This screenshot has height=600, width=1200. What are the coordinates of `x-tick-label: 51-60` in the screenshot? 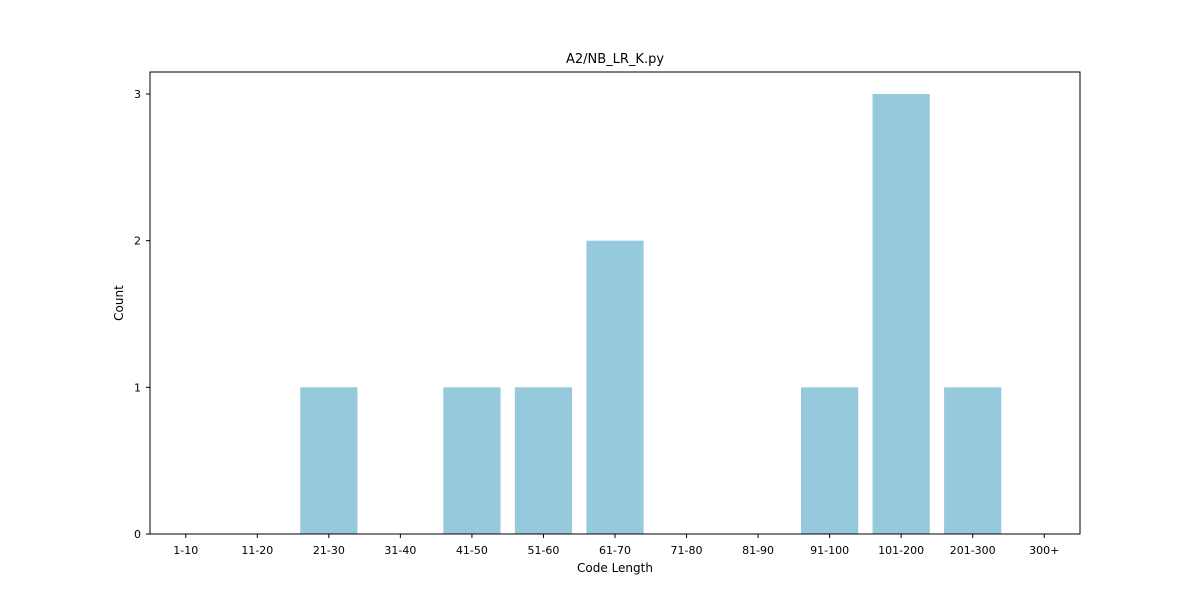 It's located at (543, 550).